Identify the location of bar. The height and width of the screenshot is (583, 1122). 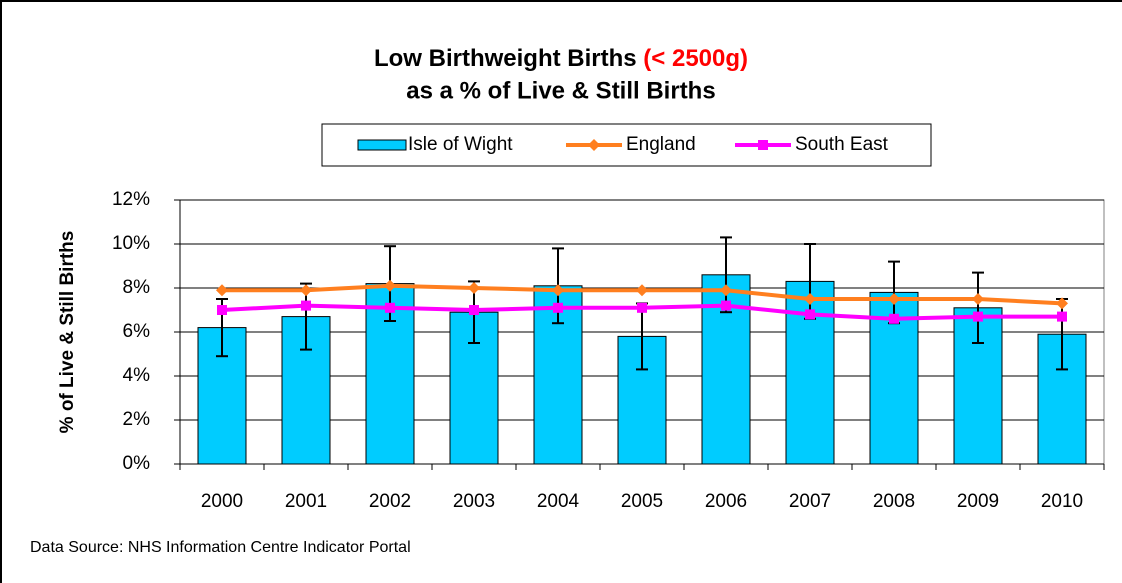
(222, 396).